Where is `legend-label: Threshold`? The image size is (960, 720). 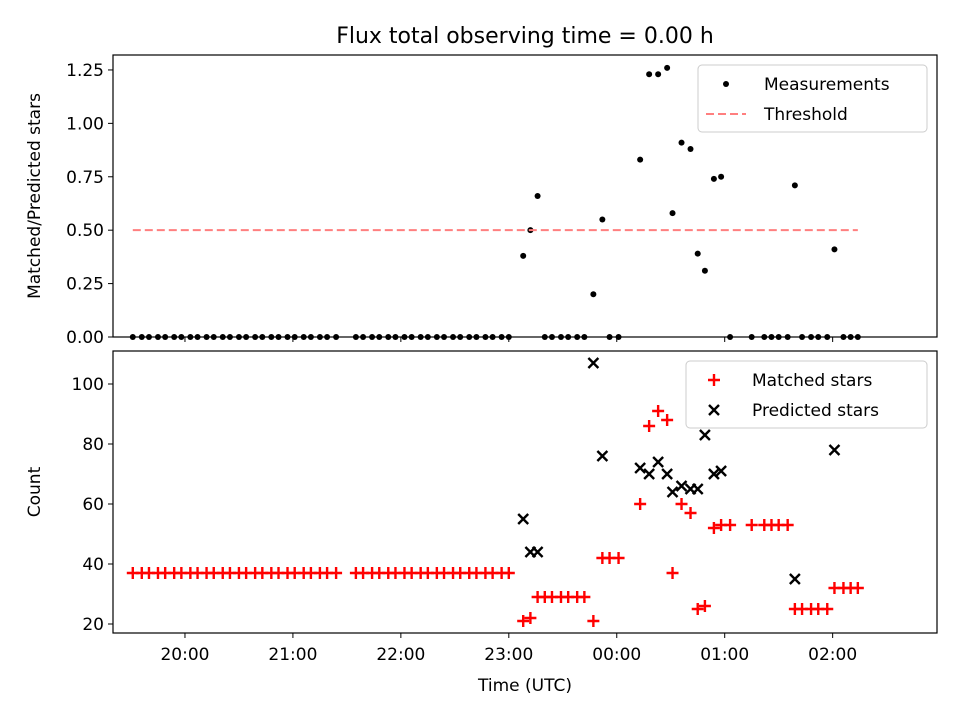 legend-label: Threshold is located at coordinates (805, 115).